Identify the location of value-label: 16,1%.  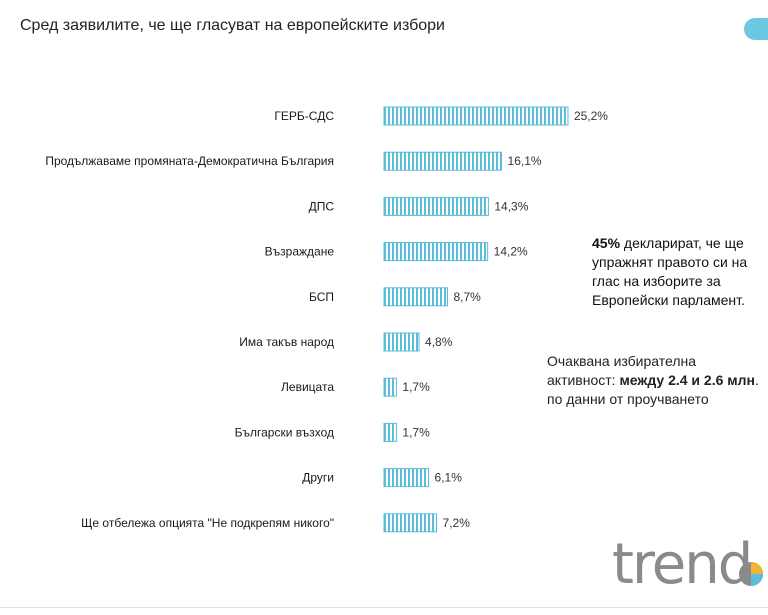
(525, 161).